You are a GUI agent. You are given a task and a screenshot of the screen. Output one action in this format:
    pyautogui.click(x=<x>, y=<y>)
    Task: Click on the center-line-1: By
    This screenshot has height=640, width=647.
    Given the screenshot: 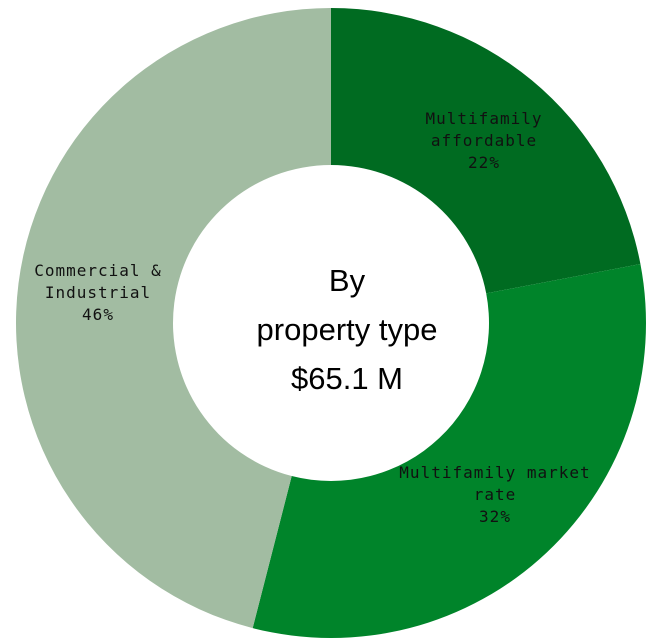 What is the action you would take?
    pyautogui.click(x=347, y=280)
    